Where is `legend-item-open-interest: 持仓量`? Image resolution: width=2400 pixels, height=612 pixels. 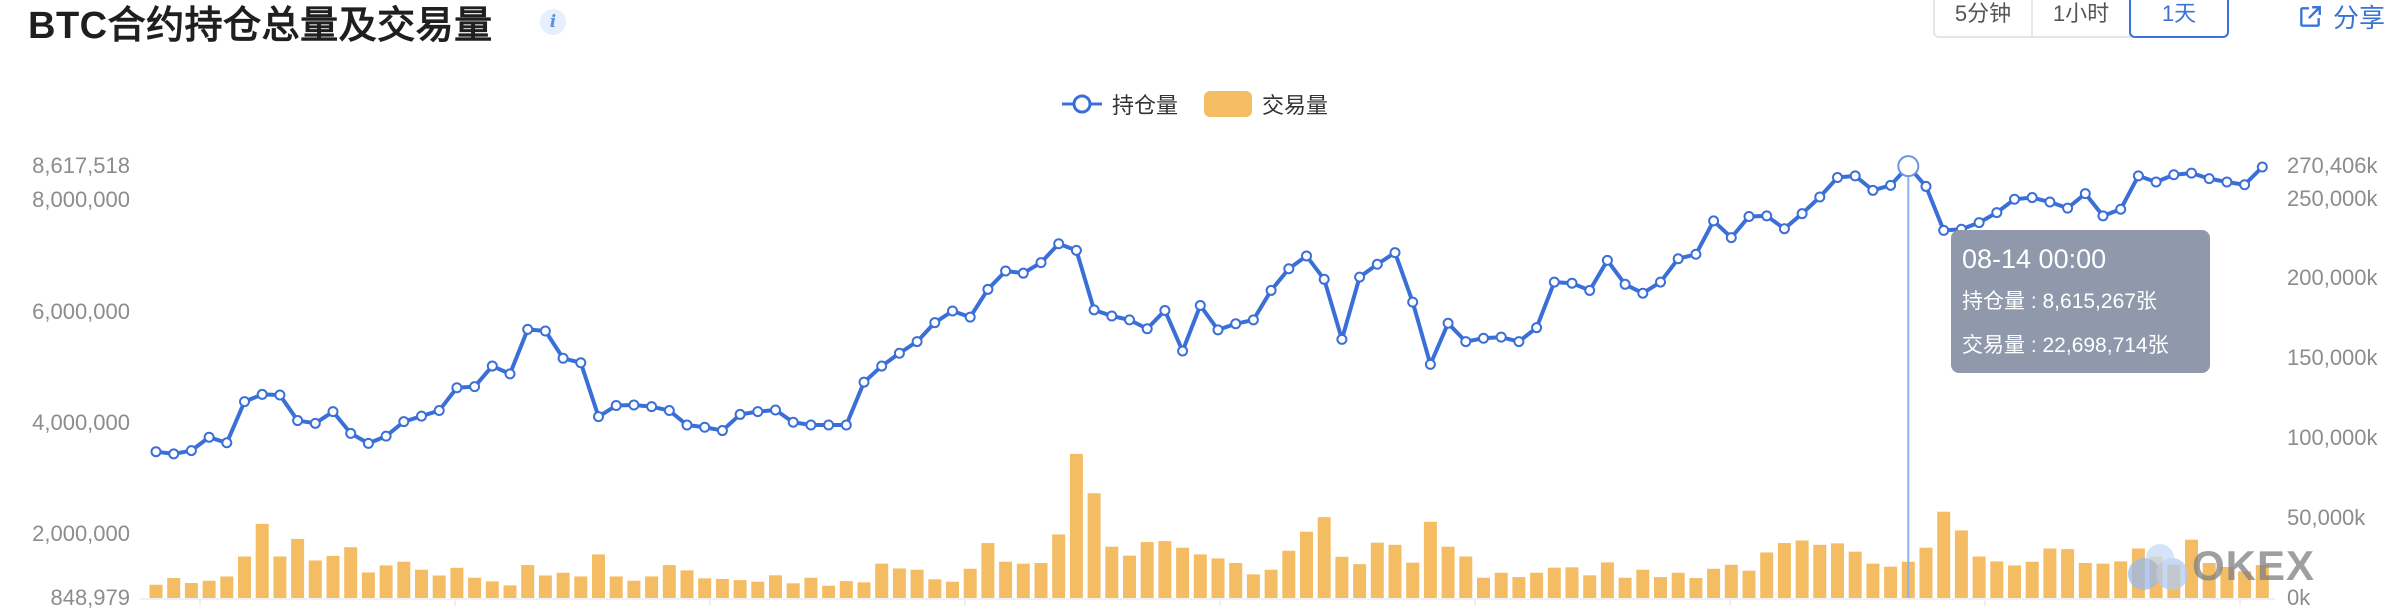
legend-item-open-interest: 持仓量 is located at coordinates (1120, 104).